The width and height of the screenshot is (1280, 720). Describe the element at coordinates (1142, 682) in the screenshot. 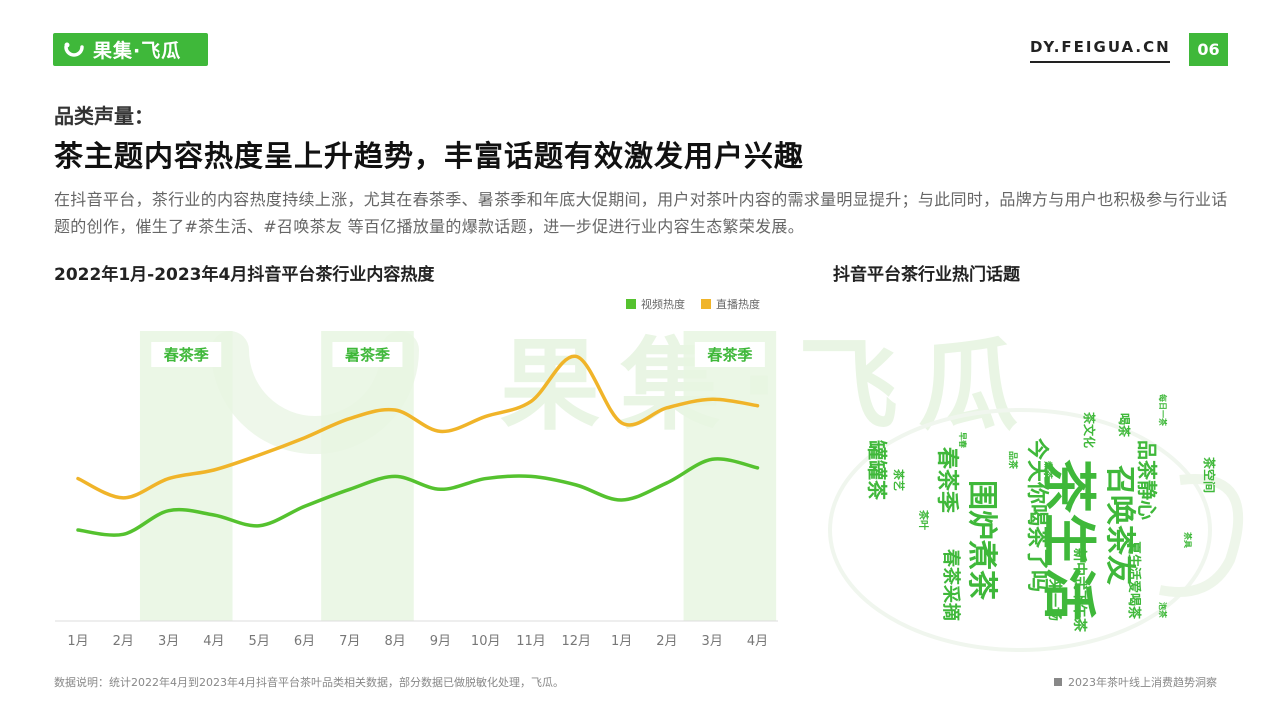

I see `footer-report-label: 2023年茶叶线上消费趋势洞察` at that location.